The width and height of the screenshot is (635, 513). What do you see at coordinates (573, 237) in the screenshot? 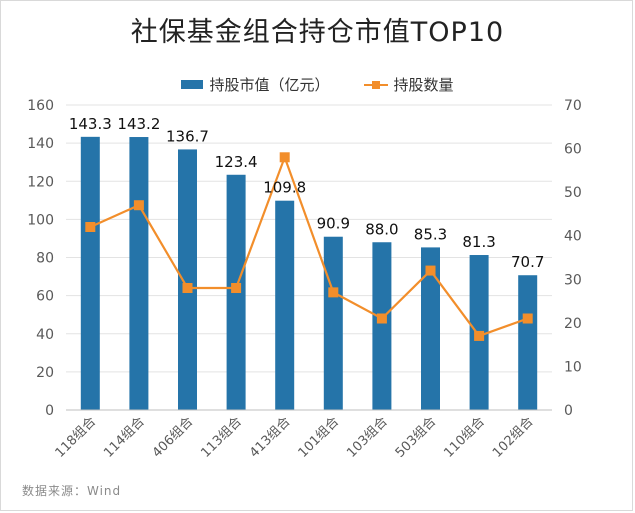
I see `y-right-tick-label: 40` at bounding box center [573, 237].